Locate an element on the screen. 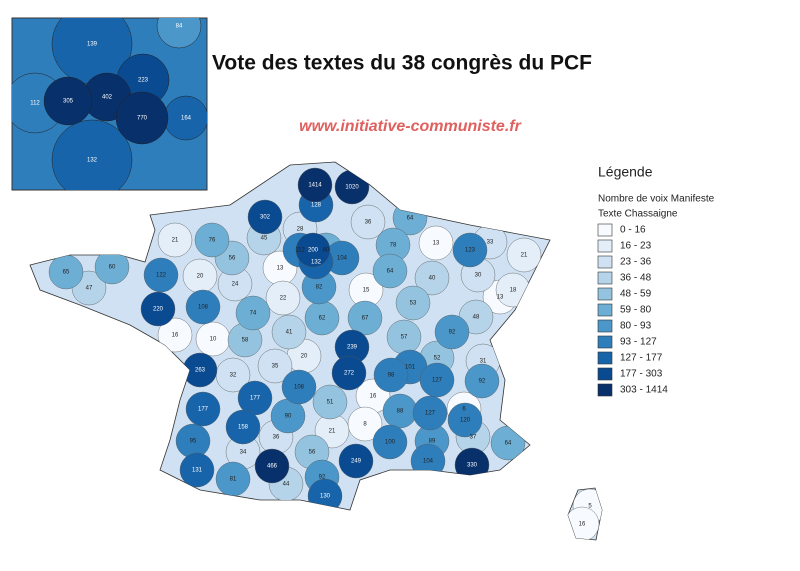 Image resolution: width=800 pixels, height=571 pixels. legend-label: 127 - 177 is located at coordinates (641, 358).